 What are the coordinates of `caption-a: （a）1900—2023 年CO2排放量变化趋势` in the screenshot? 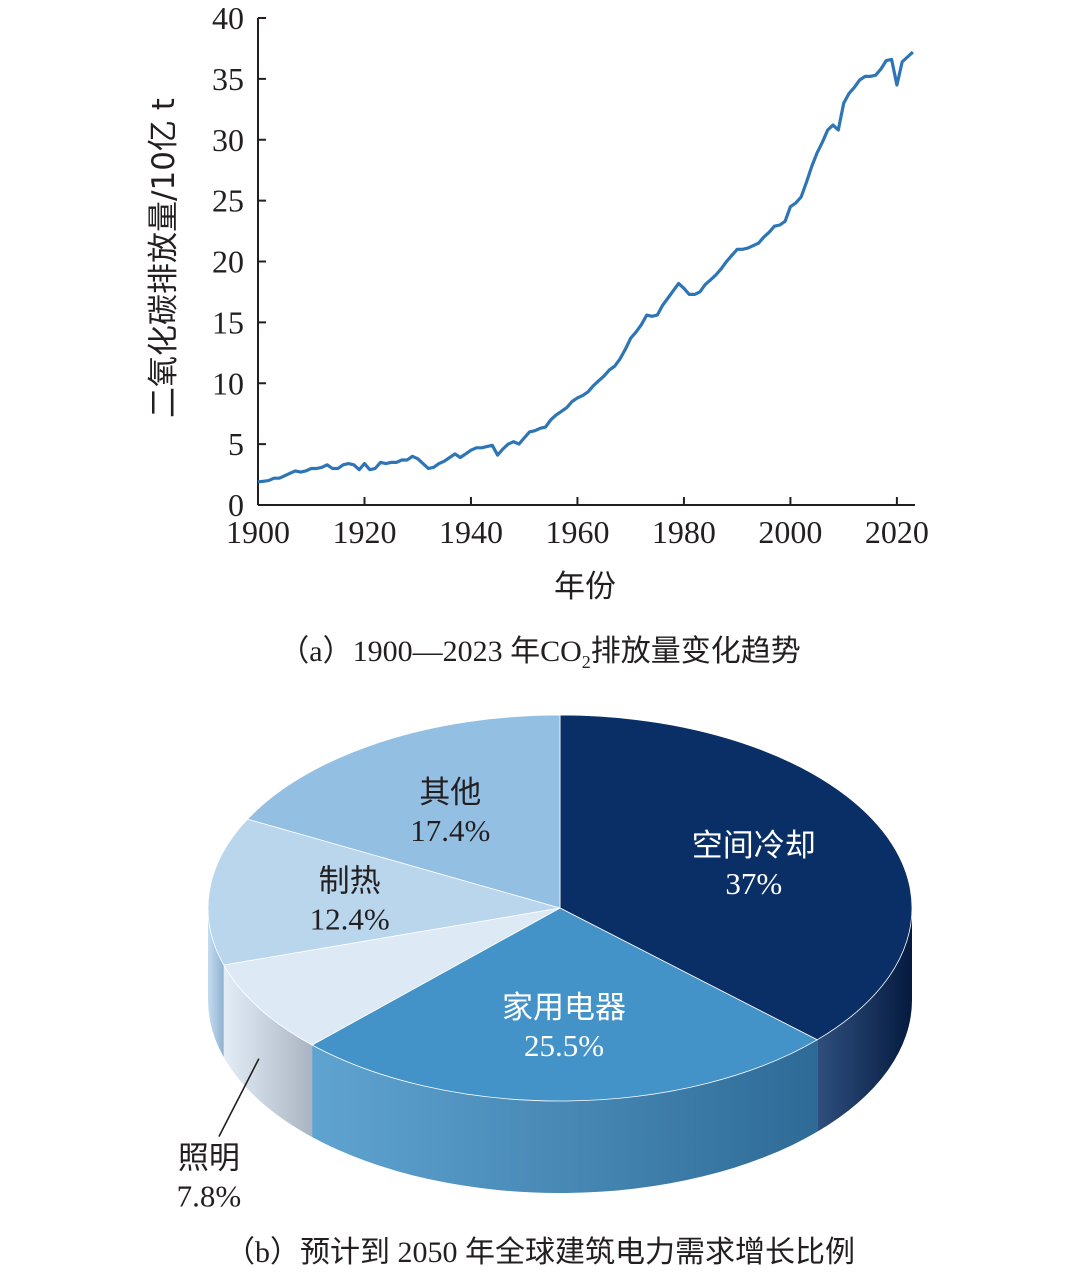 It's located at (540, 653).